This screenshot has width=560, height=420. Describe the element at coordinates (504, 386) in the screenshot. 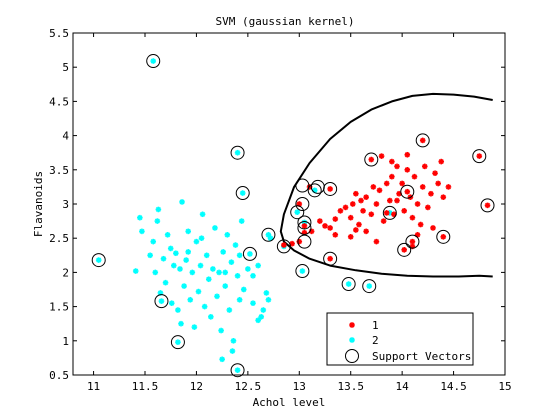

I see `x-tick-label: 15` at that location.